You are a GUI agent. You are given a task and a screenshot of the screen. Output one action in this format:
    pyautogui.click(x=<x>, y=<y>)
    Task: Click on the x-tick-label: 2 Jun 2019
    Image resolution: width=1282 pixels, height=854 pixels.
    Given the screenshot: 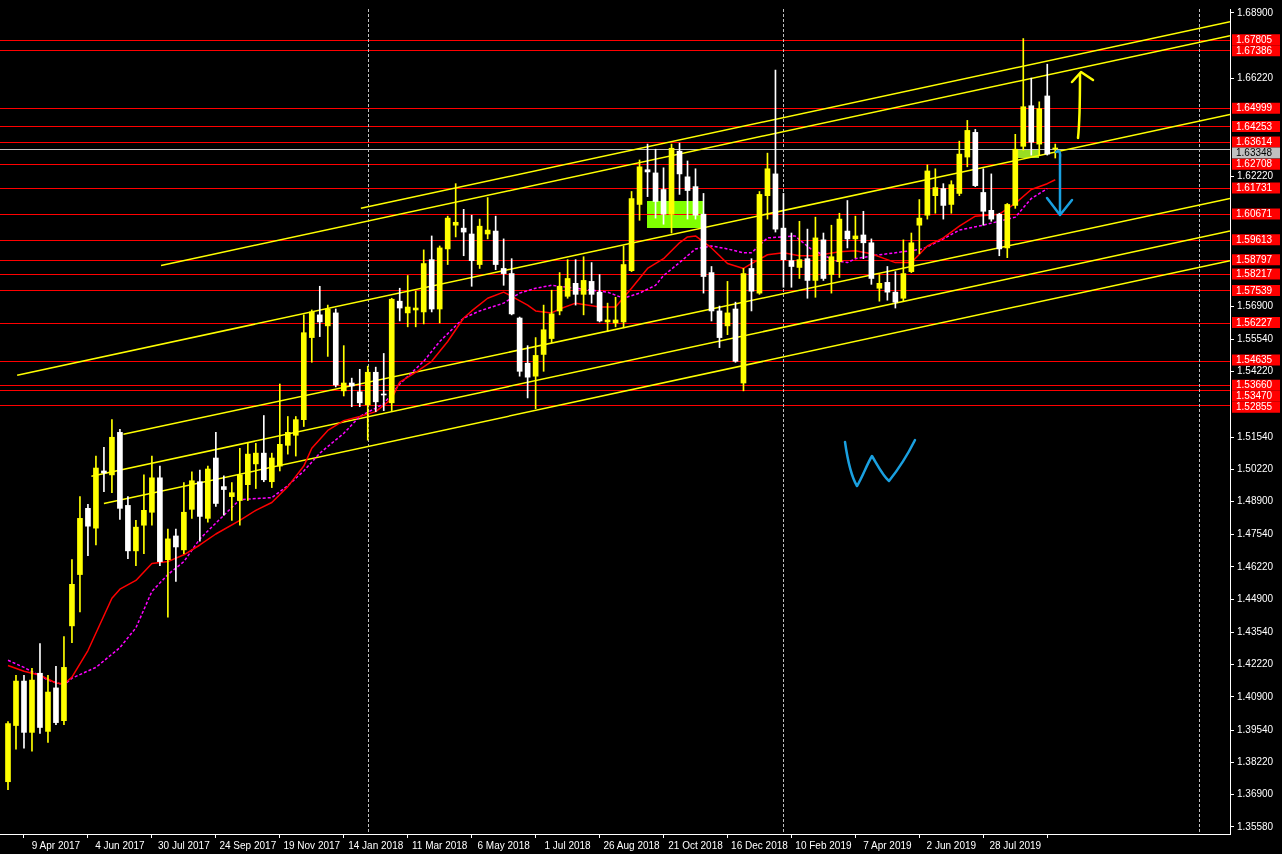 What is the action you would take?
    pyautogui.click(x=951, y=845)
    